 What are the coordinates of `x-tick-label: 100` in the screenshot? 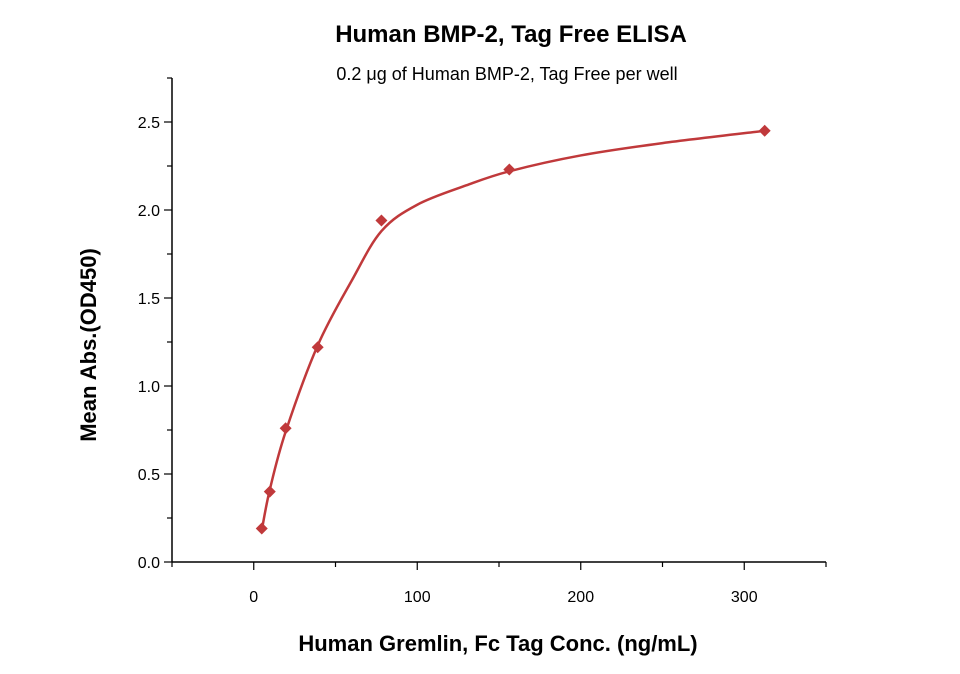 It's located at (417, 597).